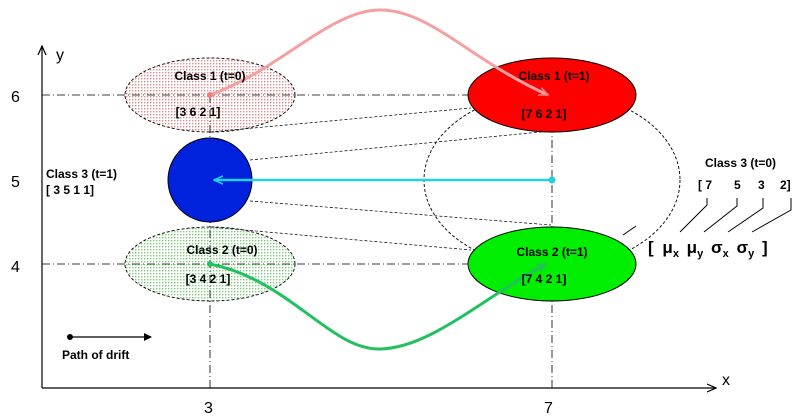  Describe the element at coordinates (552, 180) in the screenshot. I see `class3-t0-center` at that location.